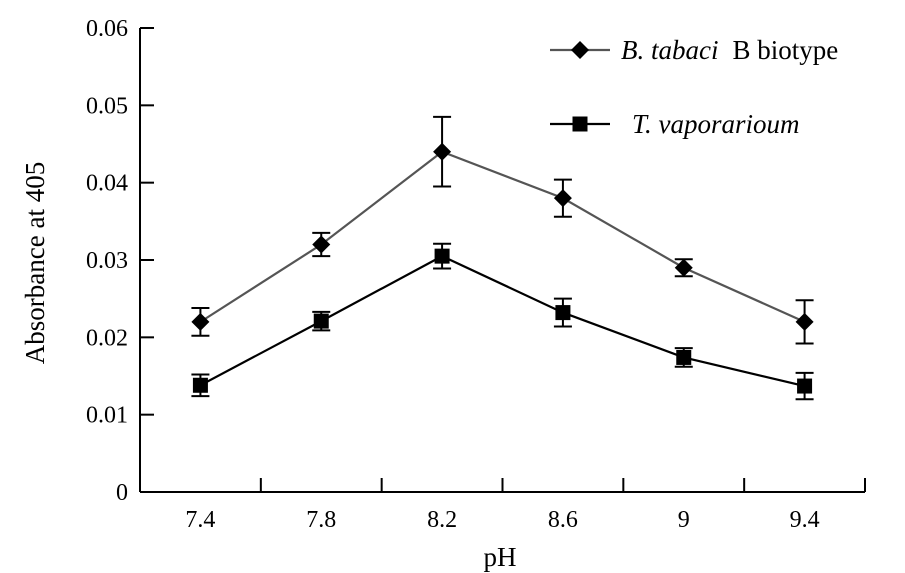  I want to click on y-tick-label: 0, so click(122, 493).